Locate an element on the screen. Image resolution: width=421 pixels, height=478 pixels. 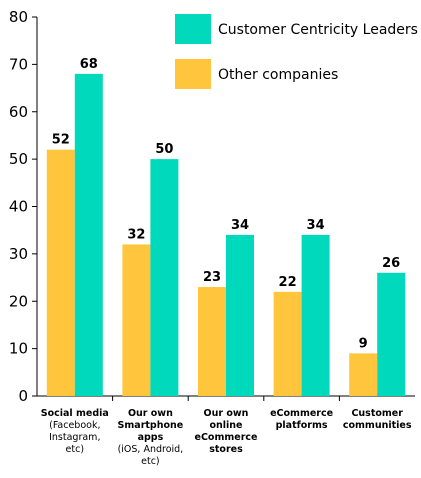
data-label: 32 is located at coordinates (136, 234).